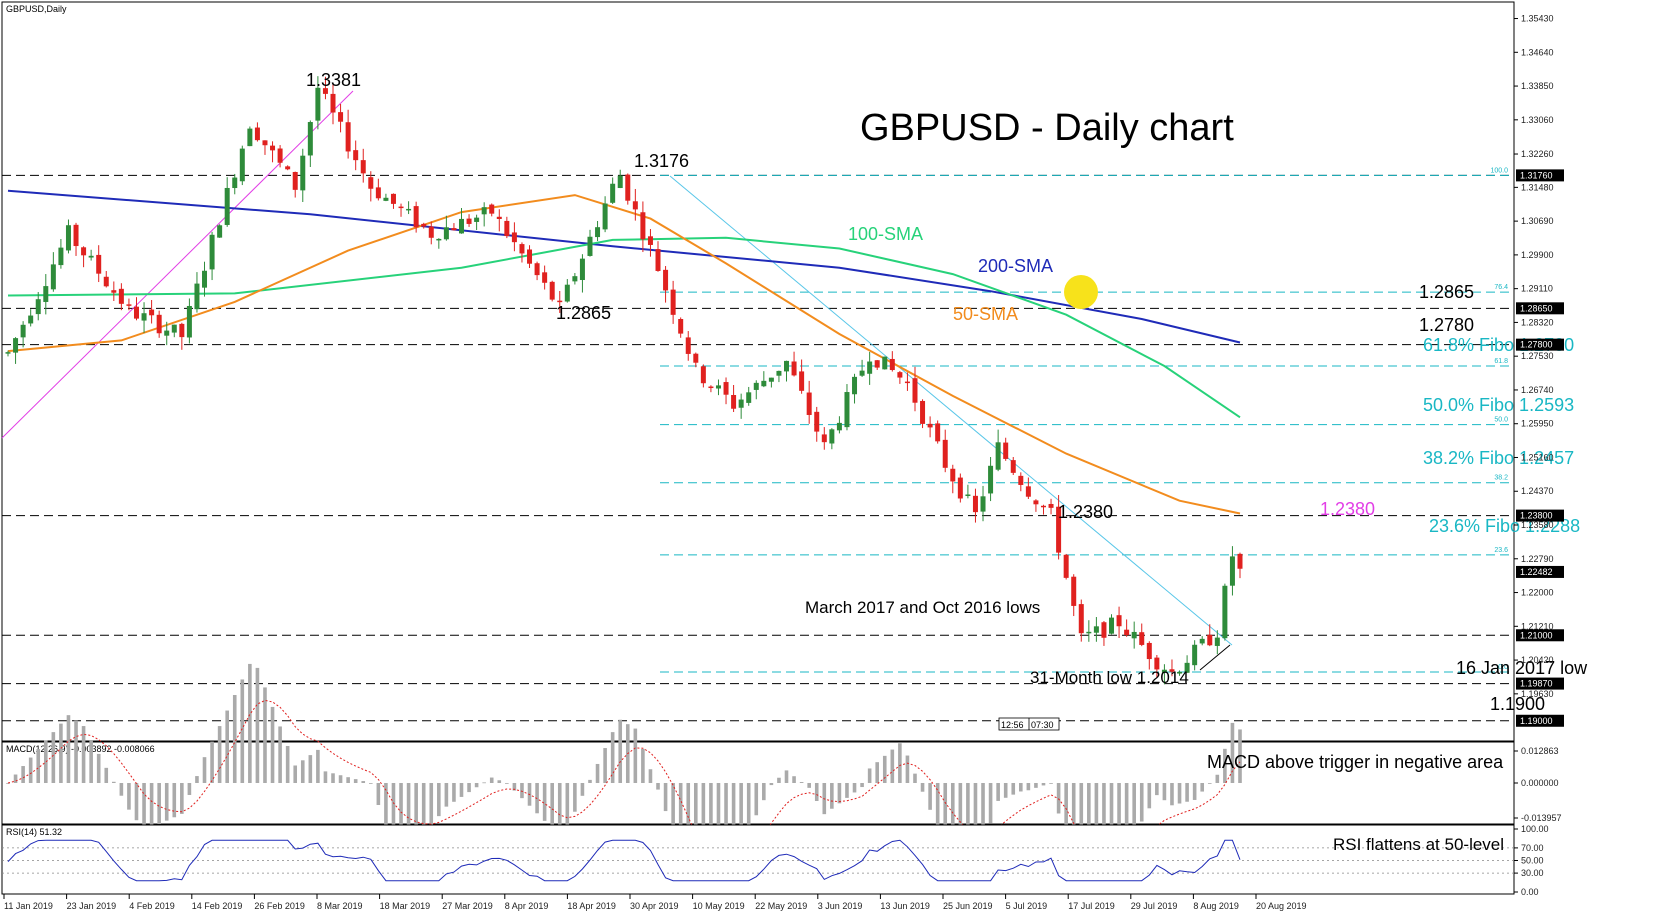  Describe the element at coordinates (1537, 255) in the screenshot. I see `price-tick-label: 1.29900` at that location.